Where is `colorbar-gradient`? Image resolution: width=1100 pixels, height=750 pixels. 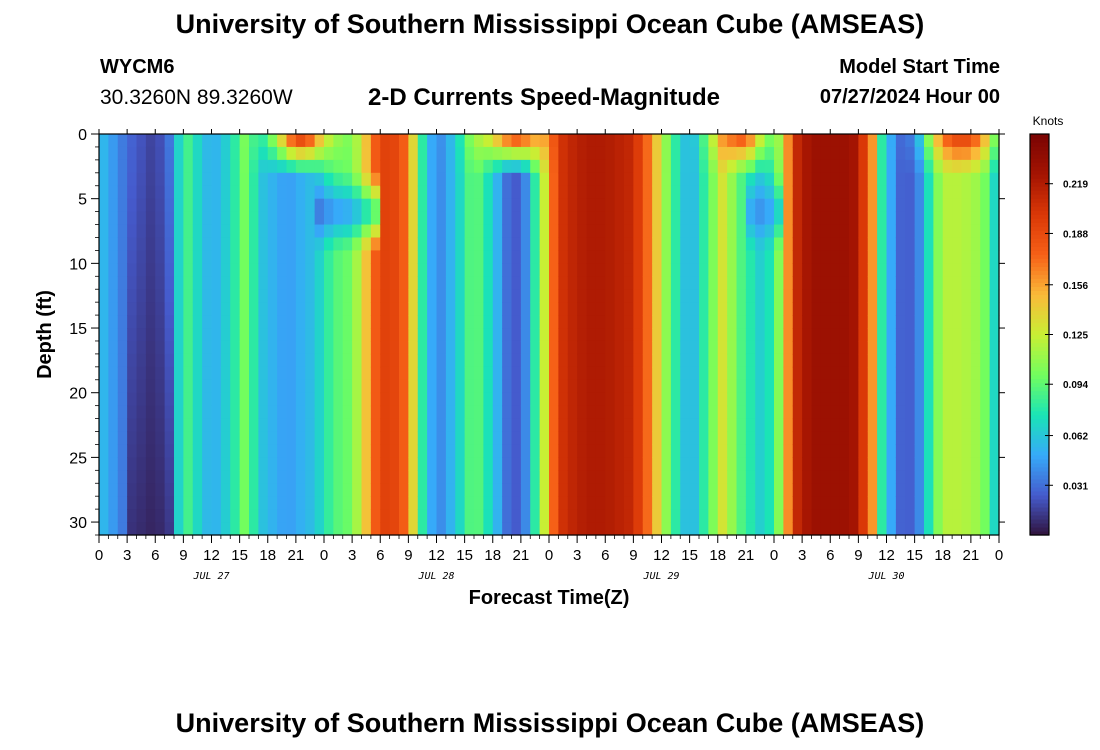 colorbar-gradient is located at coordinates (1039, 335).